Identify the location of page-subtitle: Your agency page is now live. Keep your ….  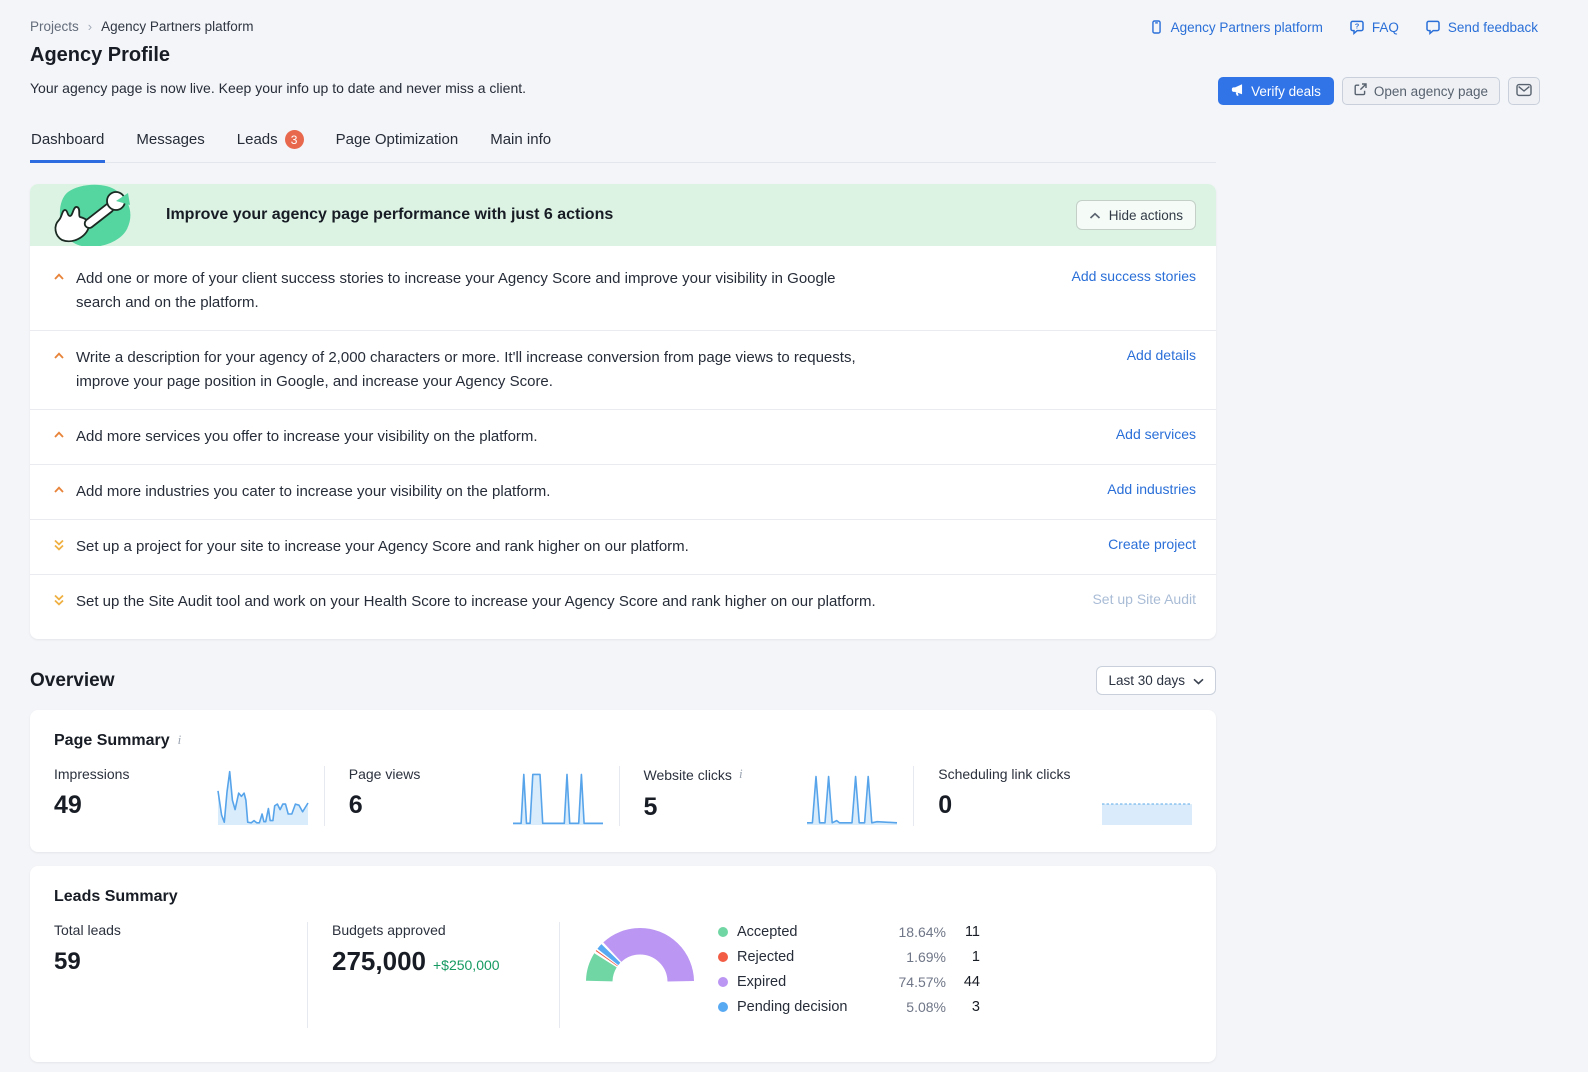
(278, 88).